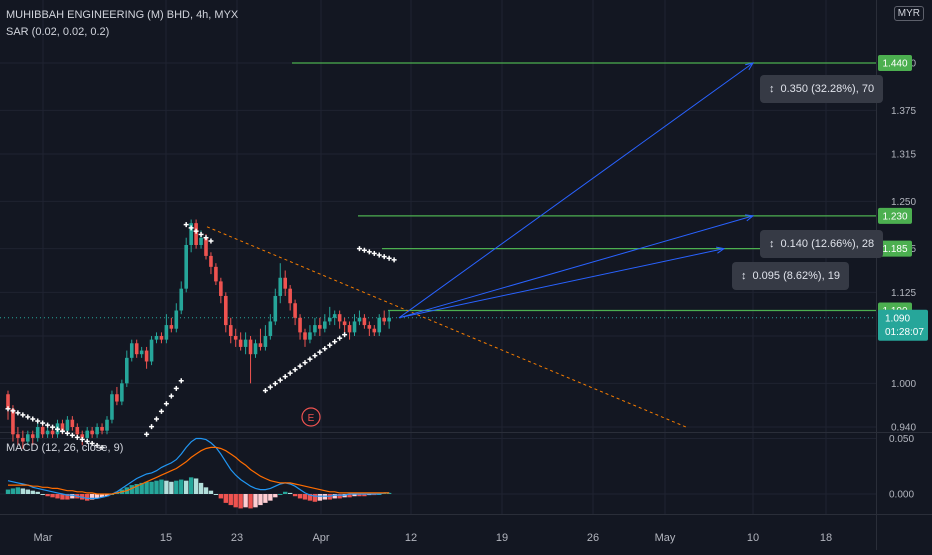  I want to click on measure-text-3: 0.095 (8.62%), 19, so click(796, 276).